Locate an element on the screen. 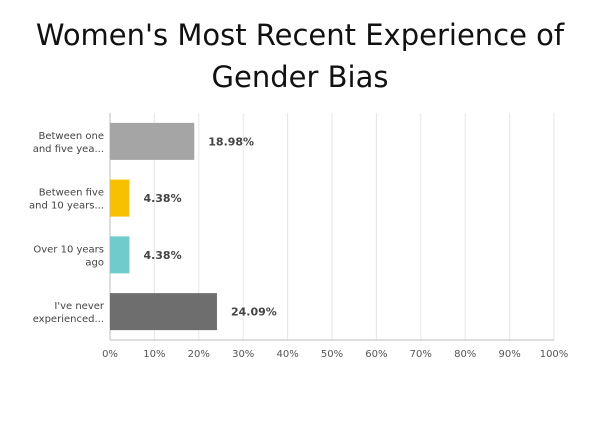 The width and height of the screenshot is (600, 437). x-tick-label: 0% is located at coordinates (110, 354).